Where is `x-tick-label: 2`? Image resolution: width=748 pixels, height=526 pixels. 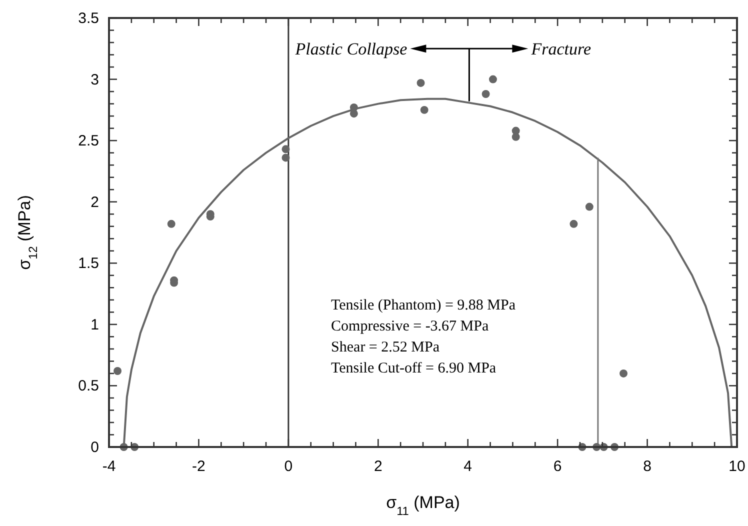 x-tick-label: 2 is located at coordinates (378, 466).